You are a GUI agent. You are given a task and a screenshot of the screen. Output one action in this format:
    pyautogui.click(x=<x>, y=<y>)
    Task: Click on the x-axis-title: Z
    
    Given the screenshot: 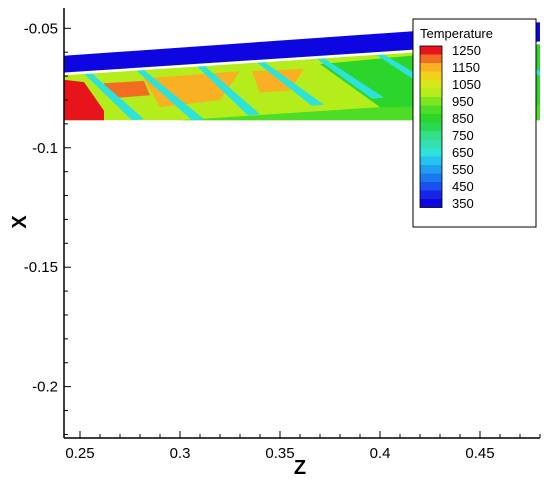 What is the action you would take?
    pyautogui.click(x=300, y=468)
    